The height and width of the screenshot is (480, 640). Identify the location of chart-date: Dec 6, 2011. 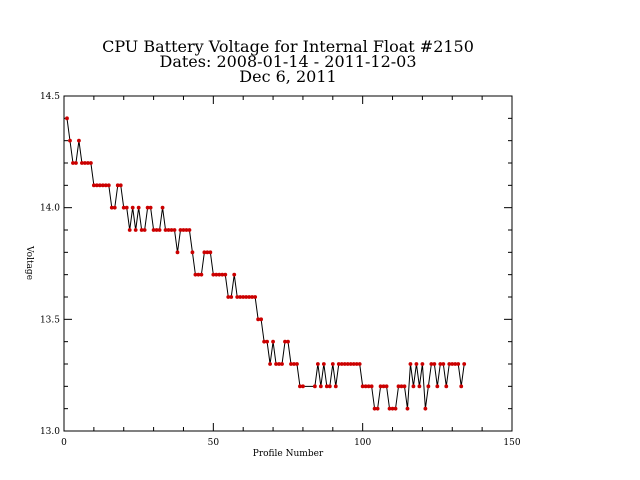
(287, 76).